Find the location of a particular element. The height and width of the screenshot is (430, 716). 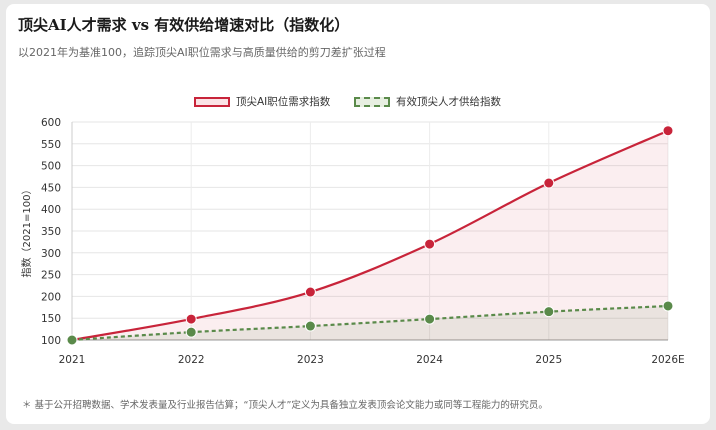

chart-title: 顶尖AI人才需求 vs 有效供给增速对比（指数化） is located at coordinates (184, 25).